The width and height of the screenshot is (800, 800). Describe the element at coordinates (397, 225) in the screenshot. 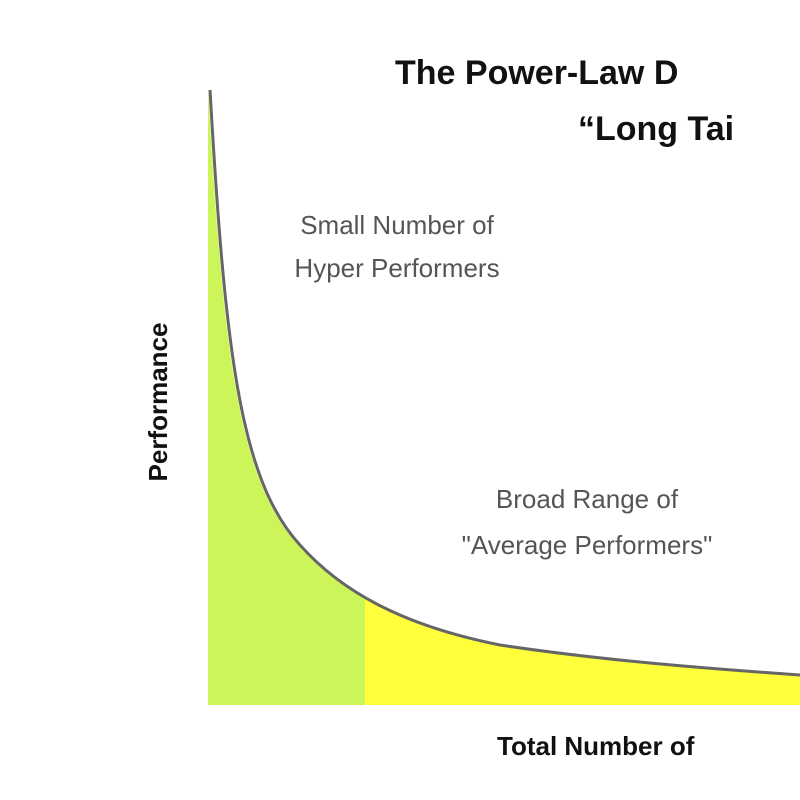

I see `hyper-note: Small Number of` at that location.